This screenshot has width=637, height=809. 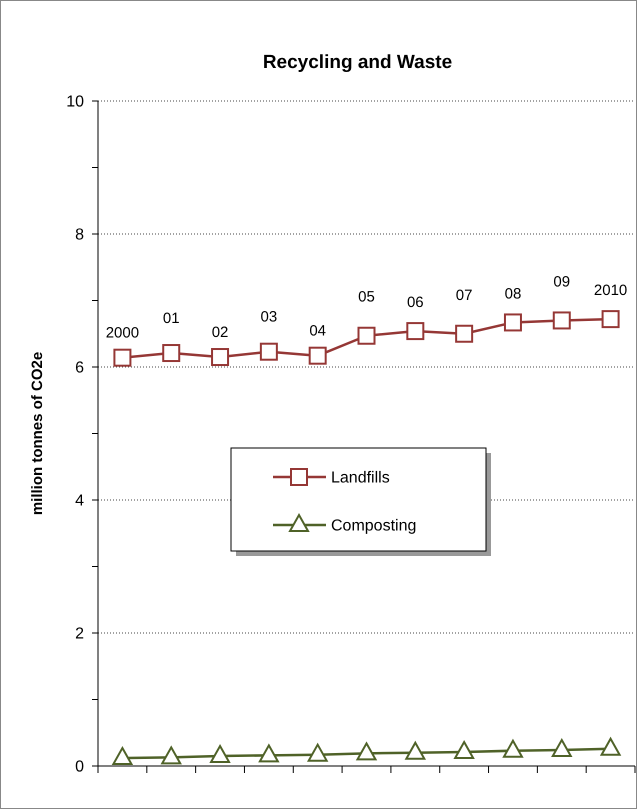 I want to click on x-tick-label: 02, so click(x=220, y=333).